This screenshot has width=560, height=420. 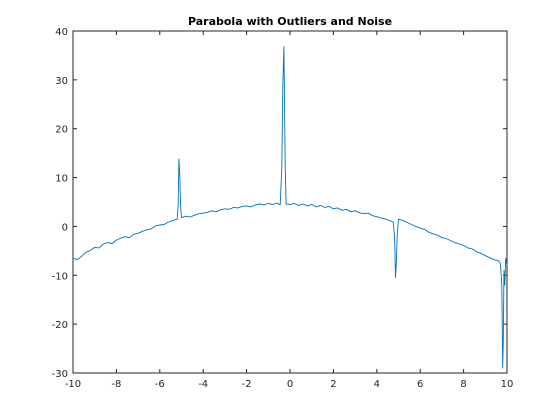 I want to click on y-tick-label: 40, so click(x=61, y=32).